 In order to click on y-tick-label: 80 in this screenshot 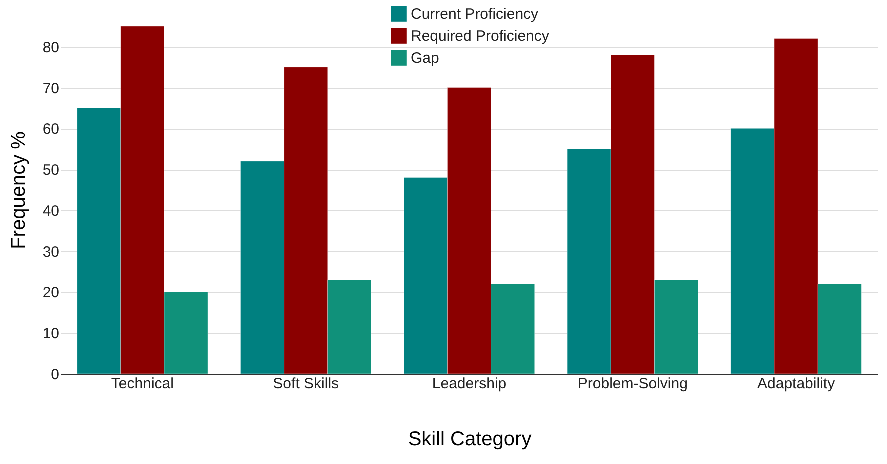, I will do `click(51, 47)`.